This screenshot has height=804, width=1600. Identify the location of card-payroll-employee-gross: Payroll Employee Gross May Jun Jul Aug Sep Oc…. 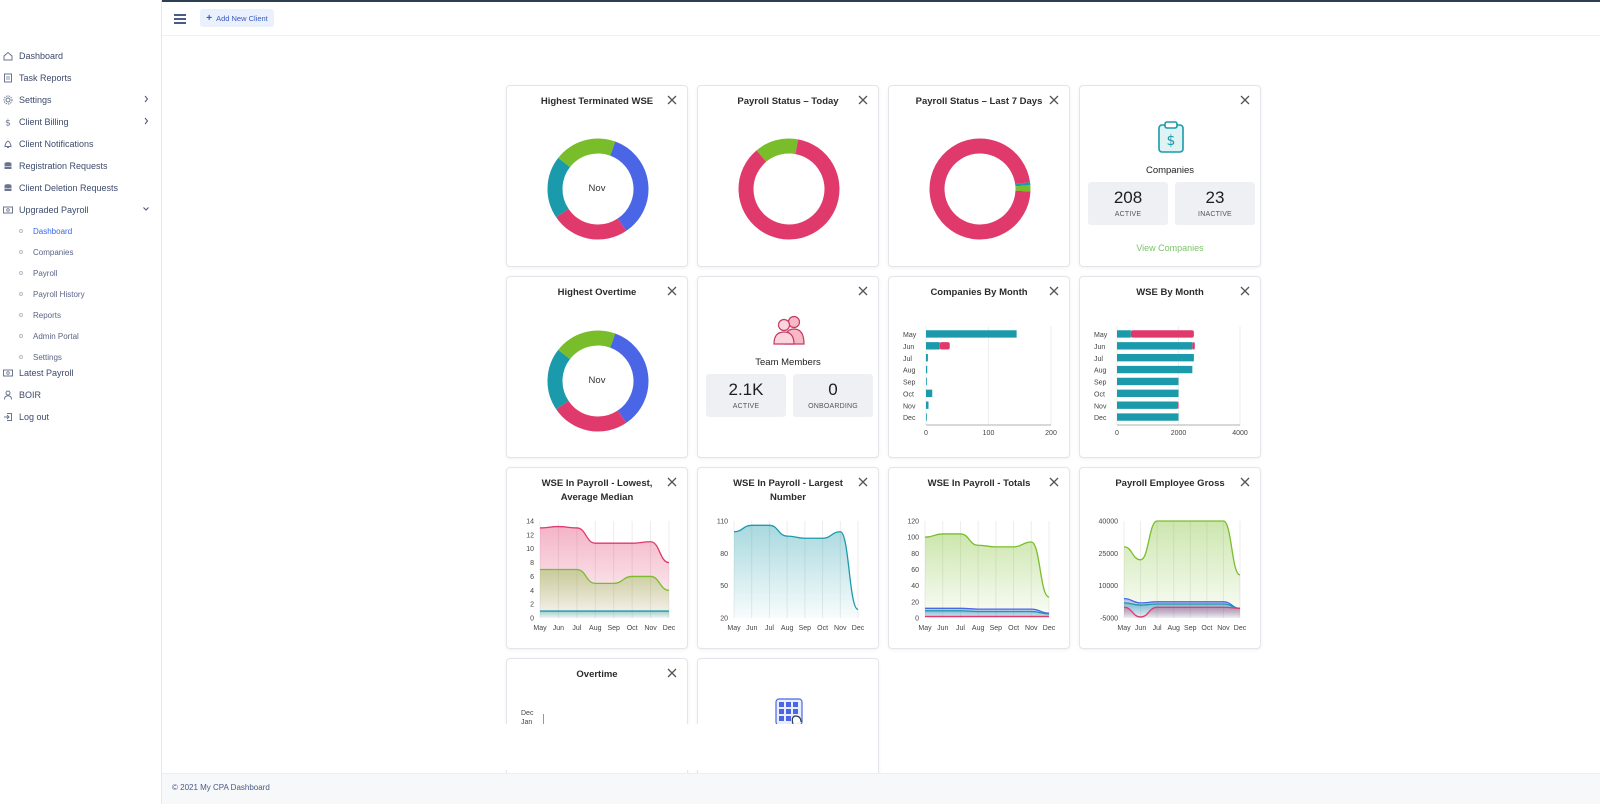
(1170, 558).